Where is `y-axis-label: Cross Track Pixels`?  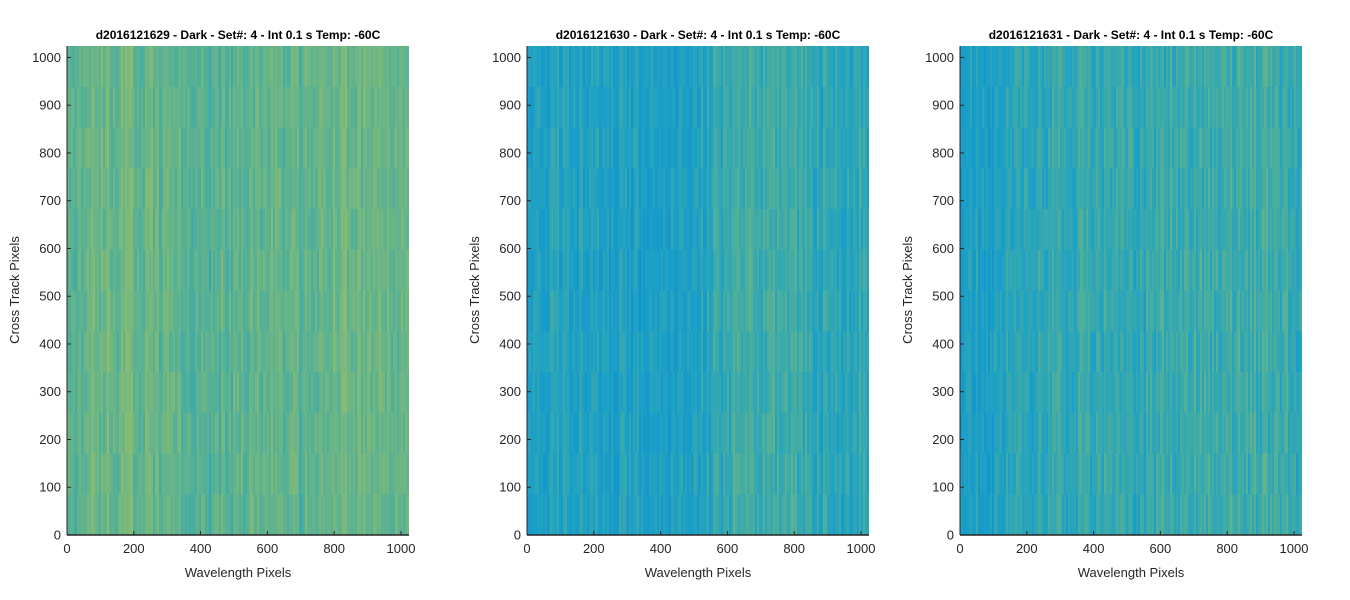 y-axis-label: Cross Track Pixels is located at coordinates (474, 290).